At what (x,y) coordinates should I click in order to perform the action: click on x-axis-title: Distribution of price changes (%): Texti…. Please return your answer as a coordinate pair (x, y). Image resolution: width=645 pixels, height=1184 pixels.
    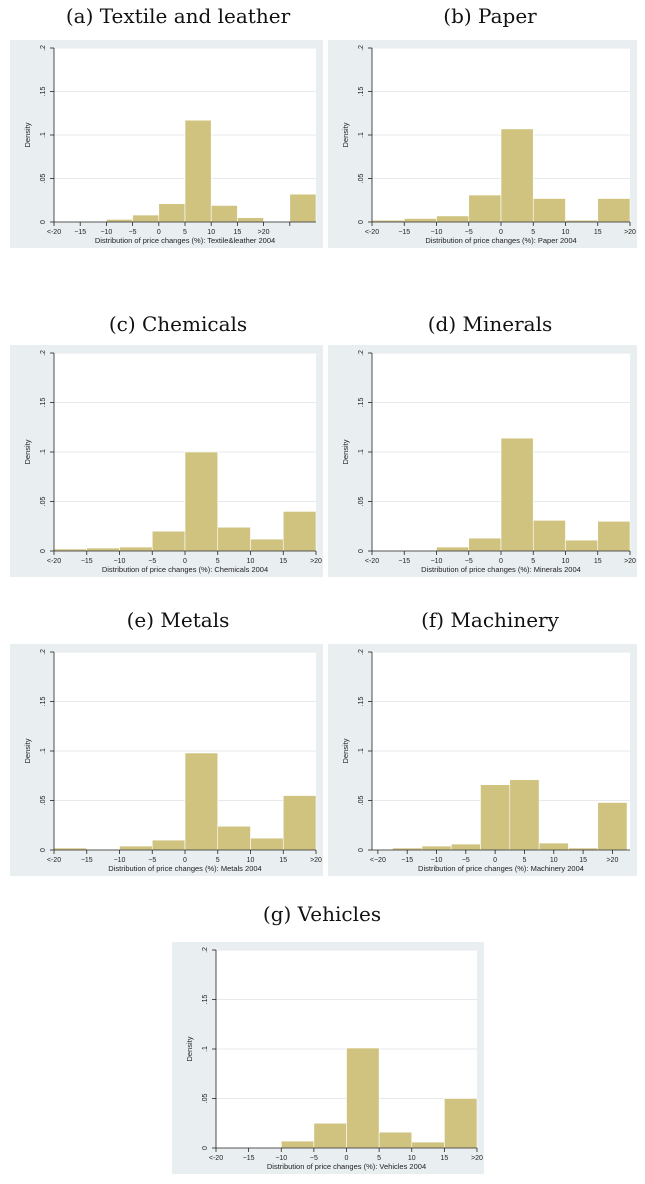
    Looking at the image, I should click on (185, 240).